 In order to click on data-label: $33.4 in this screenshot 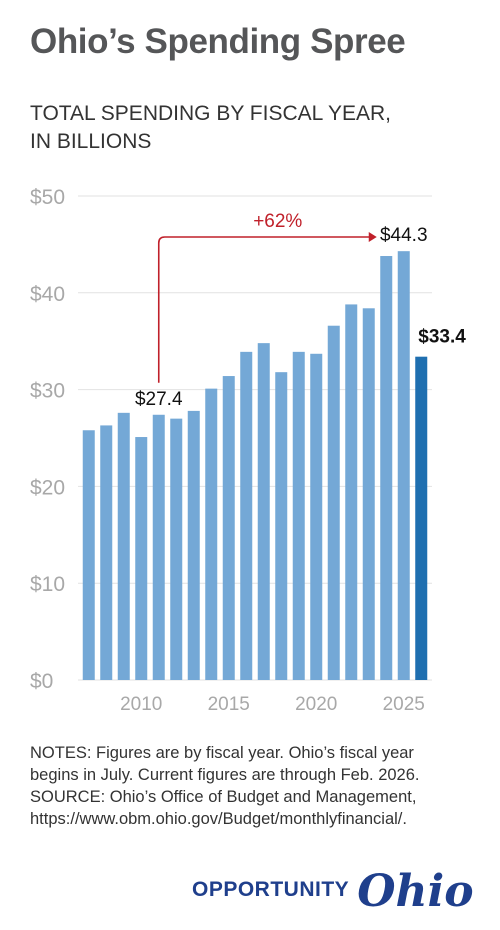, I will do `click(442, 337)`.